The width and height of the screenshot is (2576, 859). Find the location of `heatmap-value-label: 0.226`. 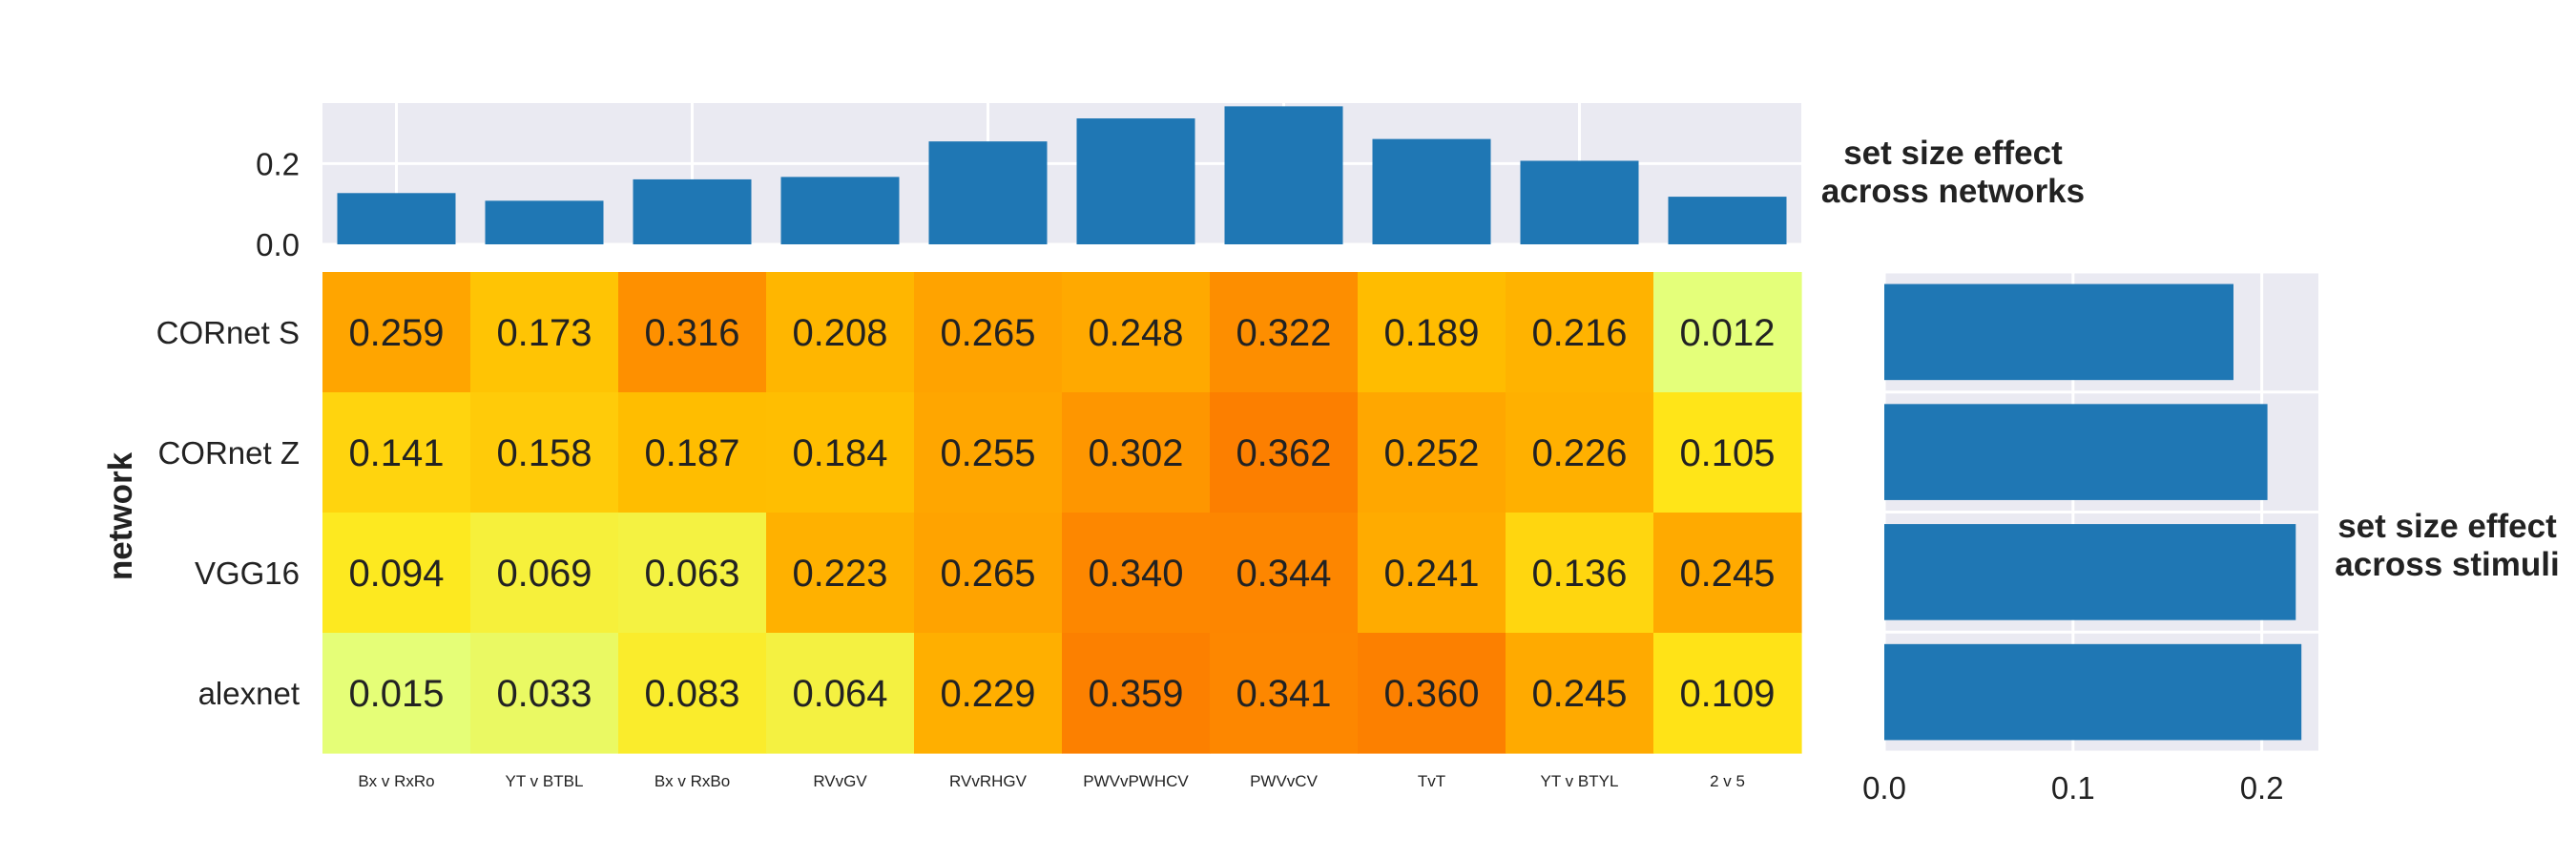

heatmap-value-label: 0.226 is located at coordinates (1579, 453).